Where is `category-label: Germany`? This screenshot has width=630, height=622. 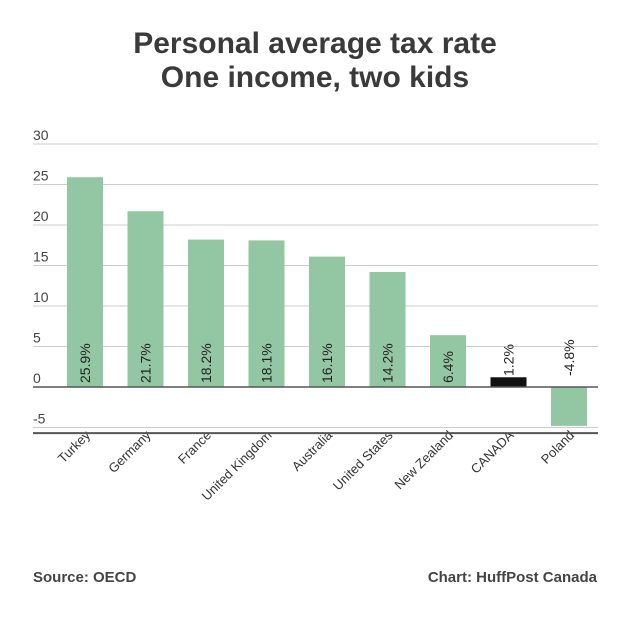 category-label: Germany is located at coordinates (129, 451).